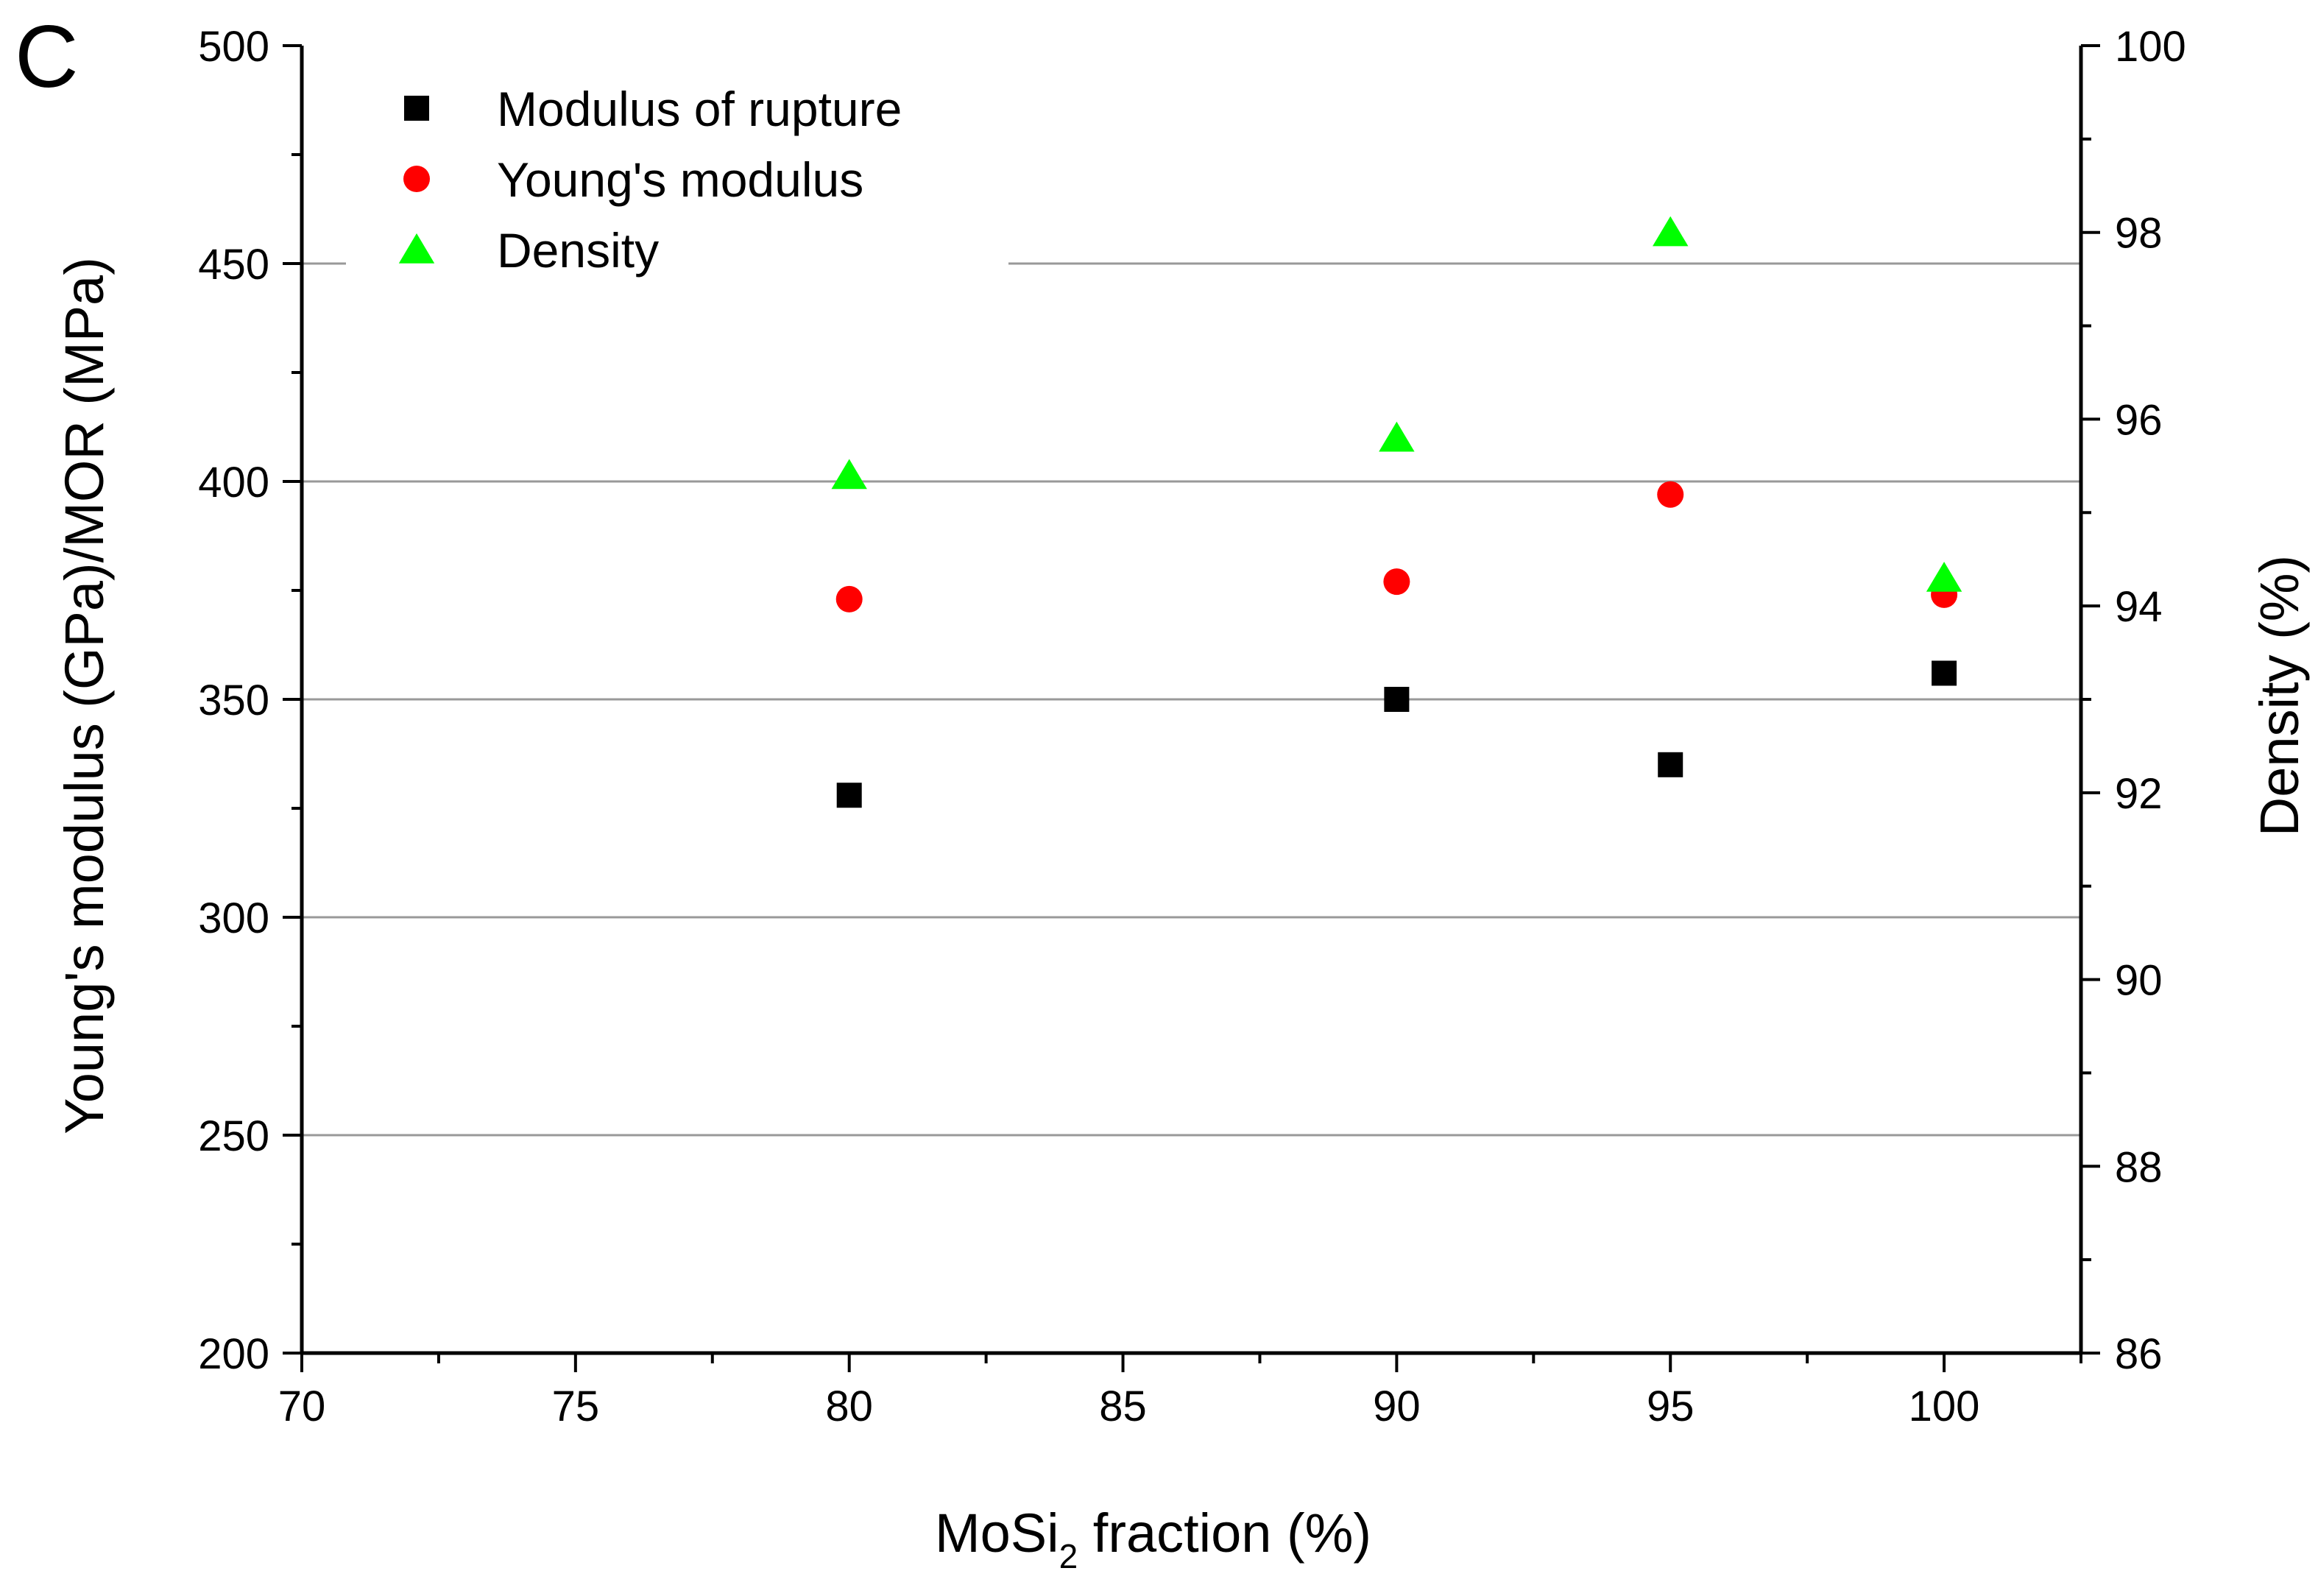 Image resolution: width=2318 pixels, height=1596 pixels. What do you see at coordinates (2139, 607) in the screenshot?
I see `y2-tick-label: 94` at bounding box center [2139, 607].